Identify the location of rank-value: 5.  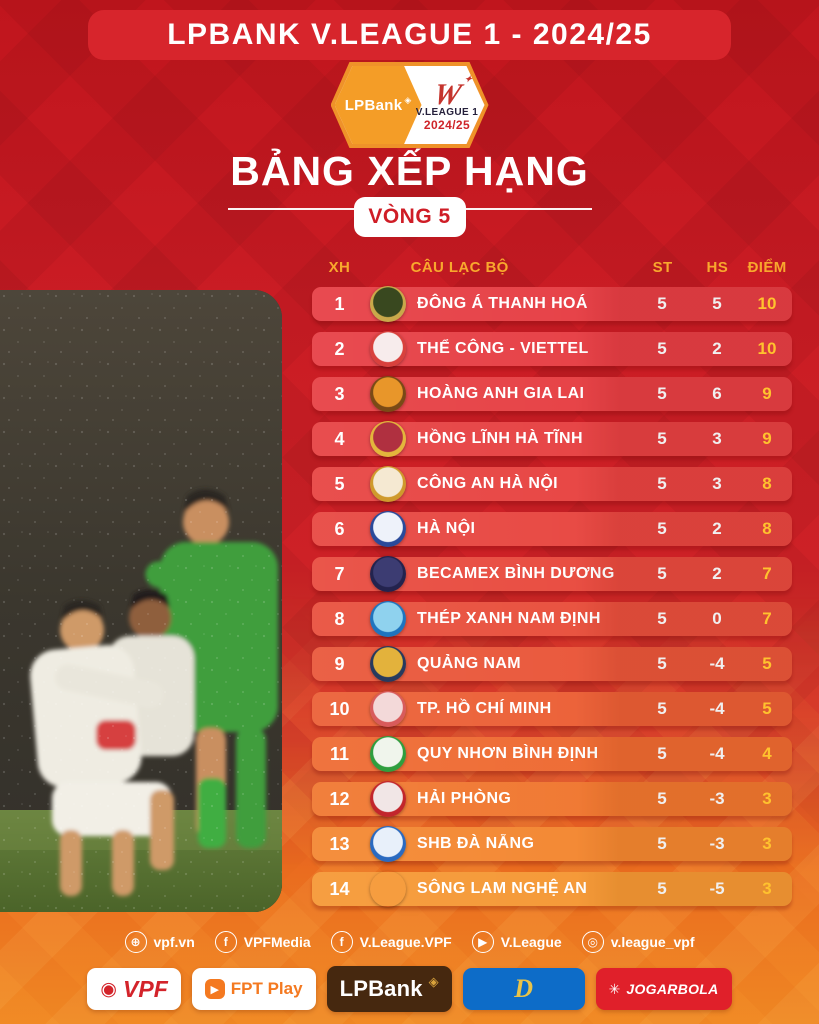
(339, 483).